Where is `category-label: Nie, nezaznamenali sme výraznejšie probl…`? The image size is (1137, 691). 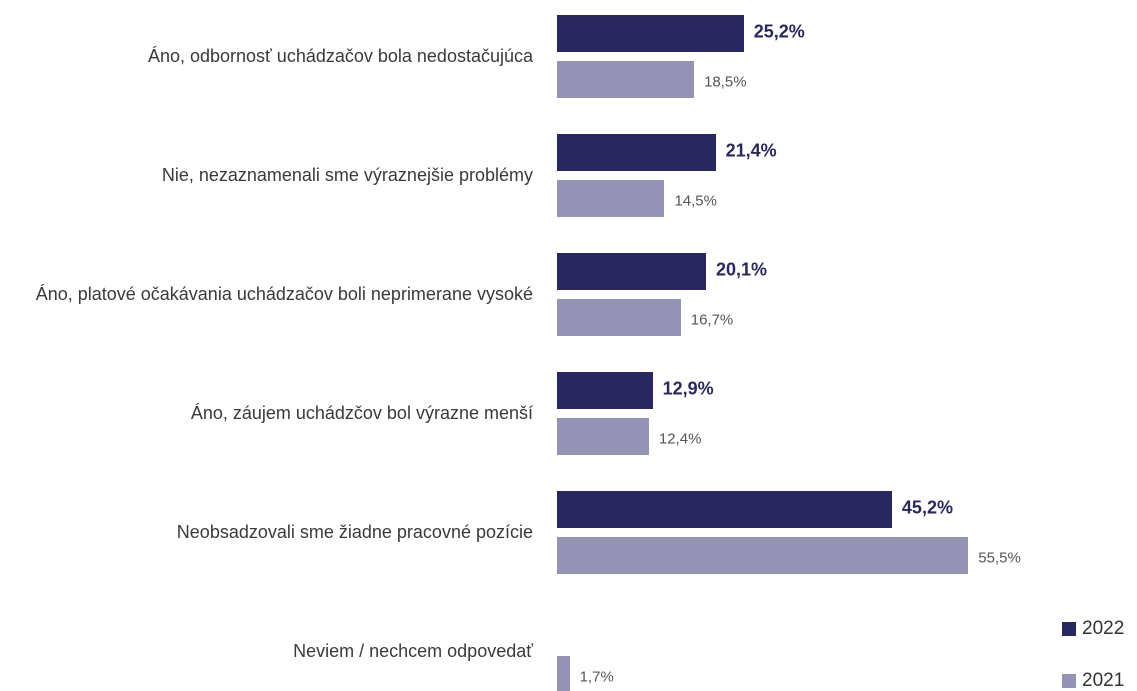 category-label: Nie, nezaznamenali sme výraznejšie probl… is located at coordinates (347, 175).